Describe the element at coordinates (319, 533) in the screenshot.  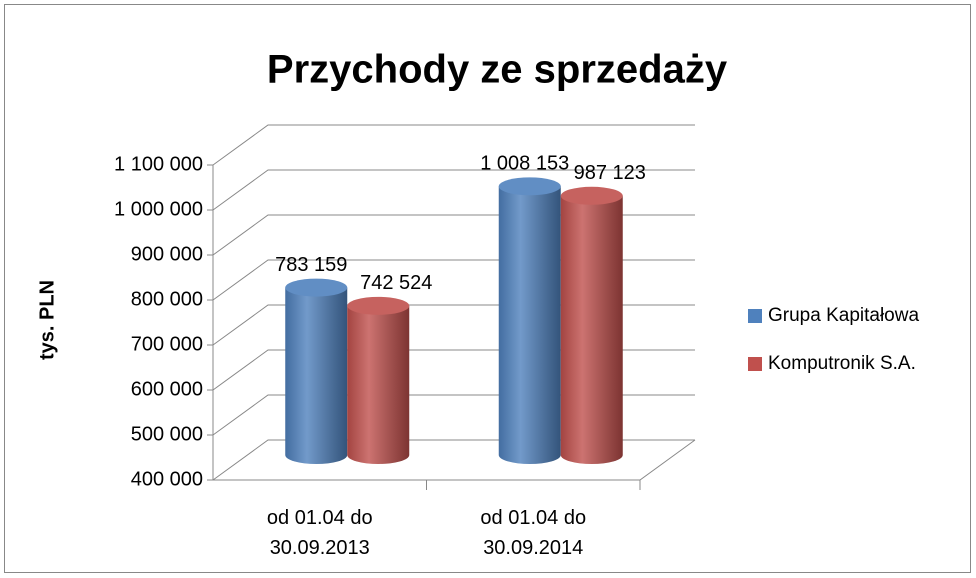
I see `x-tick-label: od 01.04 do 30.09.2013` at that location.